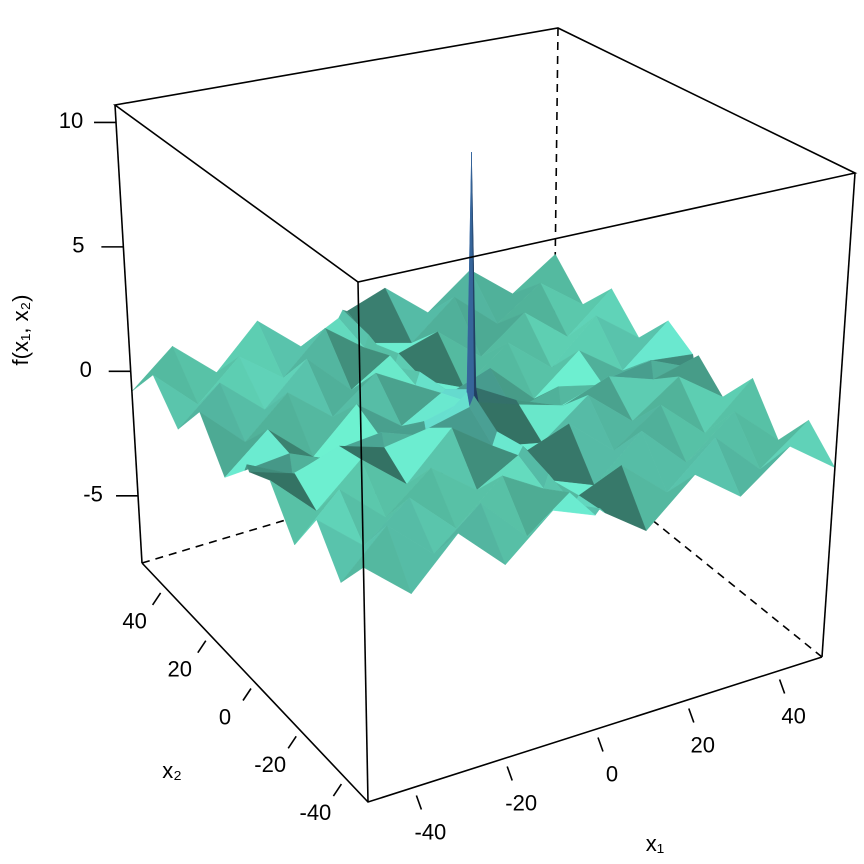 The height and width of the screenshot is (864, 864). What do you see at coordinates (20, 330) in the screenshot?
I see `z-axis-label: f(x₁, x₂)` at bounding box center [20, 330].